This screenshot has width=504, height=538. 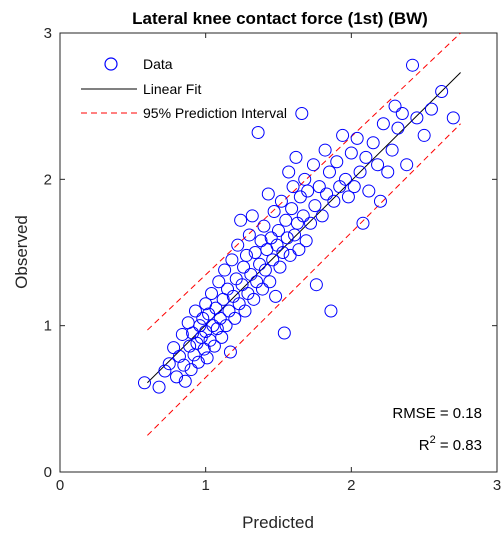 I want to click on y-tick-label: 2, so click(x=48, y=179).